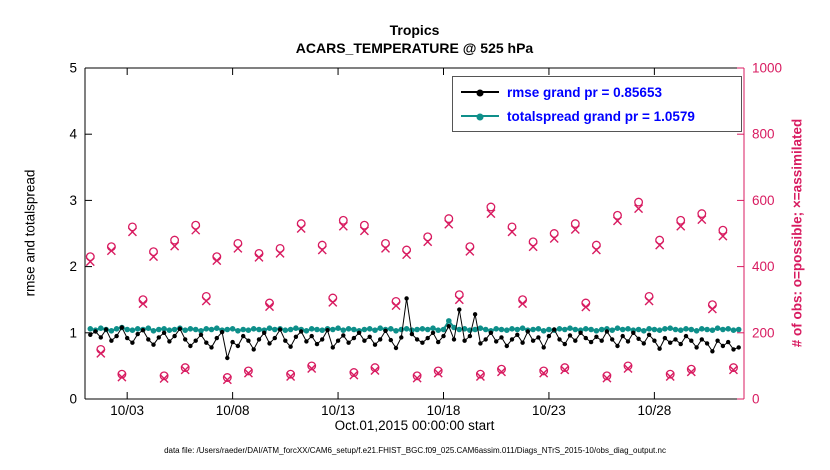 The height and width of the screenshot is (470, 830). What do you see at coordinates (654, 410) in the screenshot?
I see `x-tick-label: 10/28` at bounding box center [654, 410].